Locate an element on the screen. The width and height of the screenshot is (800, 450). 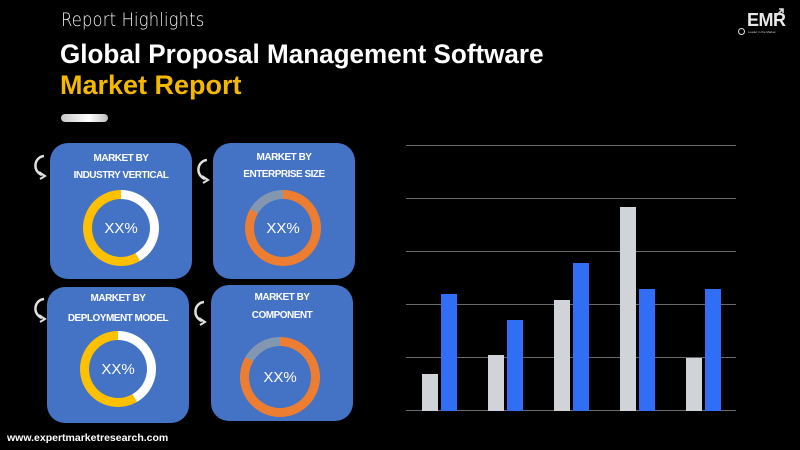
card-label-line2: DEPLOYMENT MODEL is located at coordinates (118, 318).